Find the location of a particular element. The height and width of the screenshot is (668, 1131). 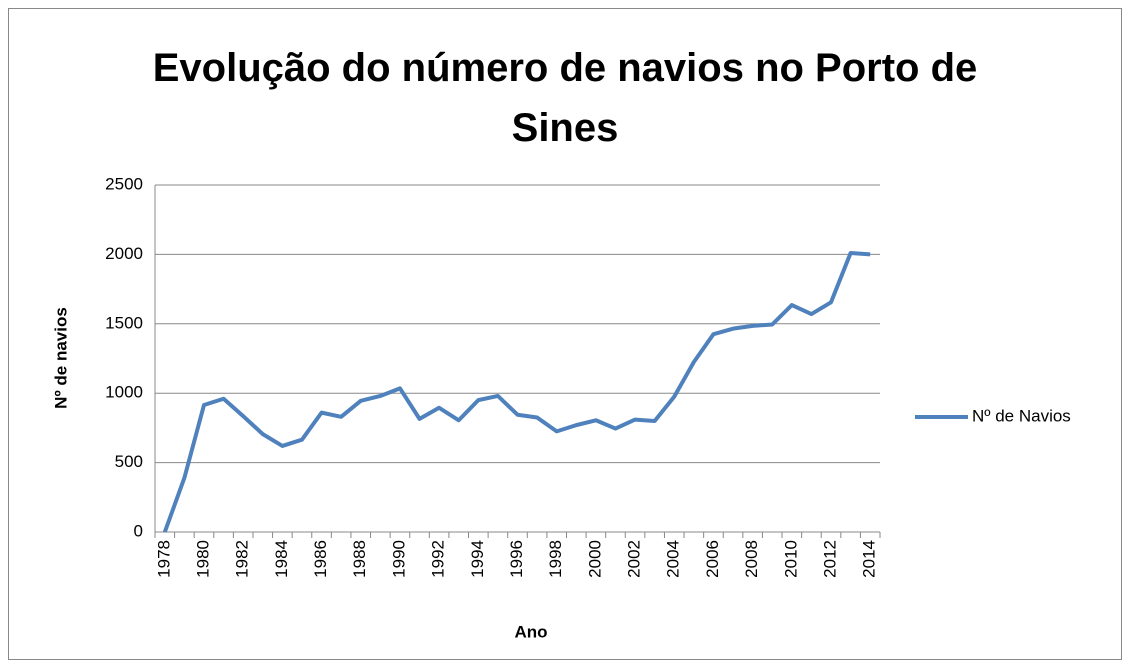

x-tick-label: 1986 is located at coordinates (320, 559).